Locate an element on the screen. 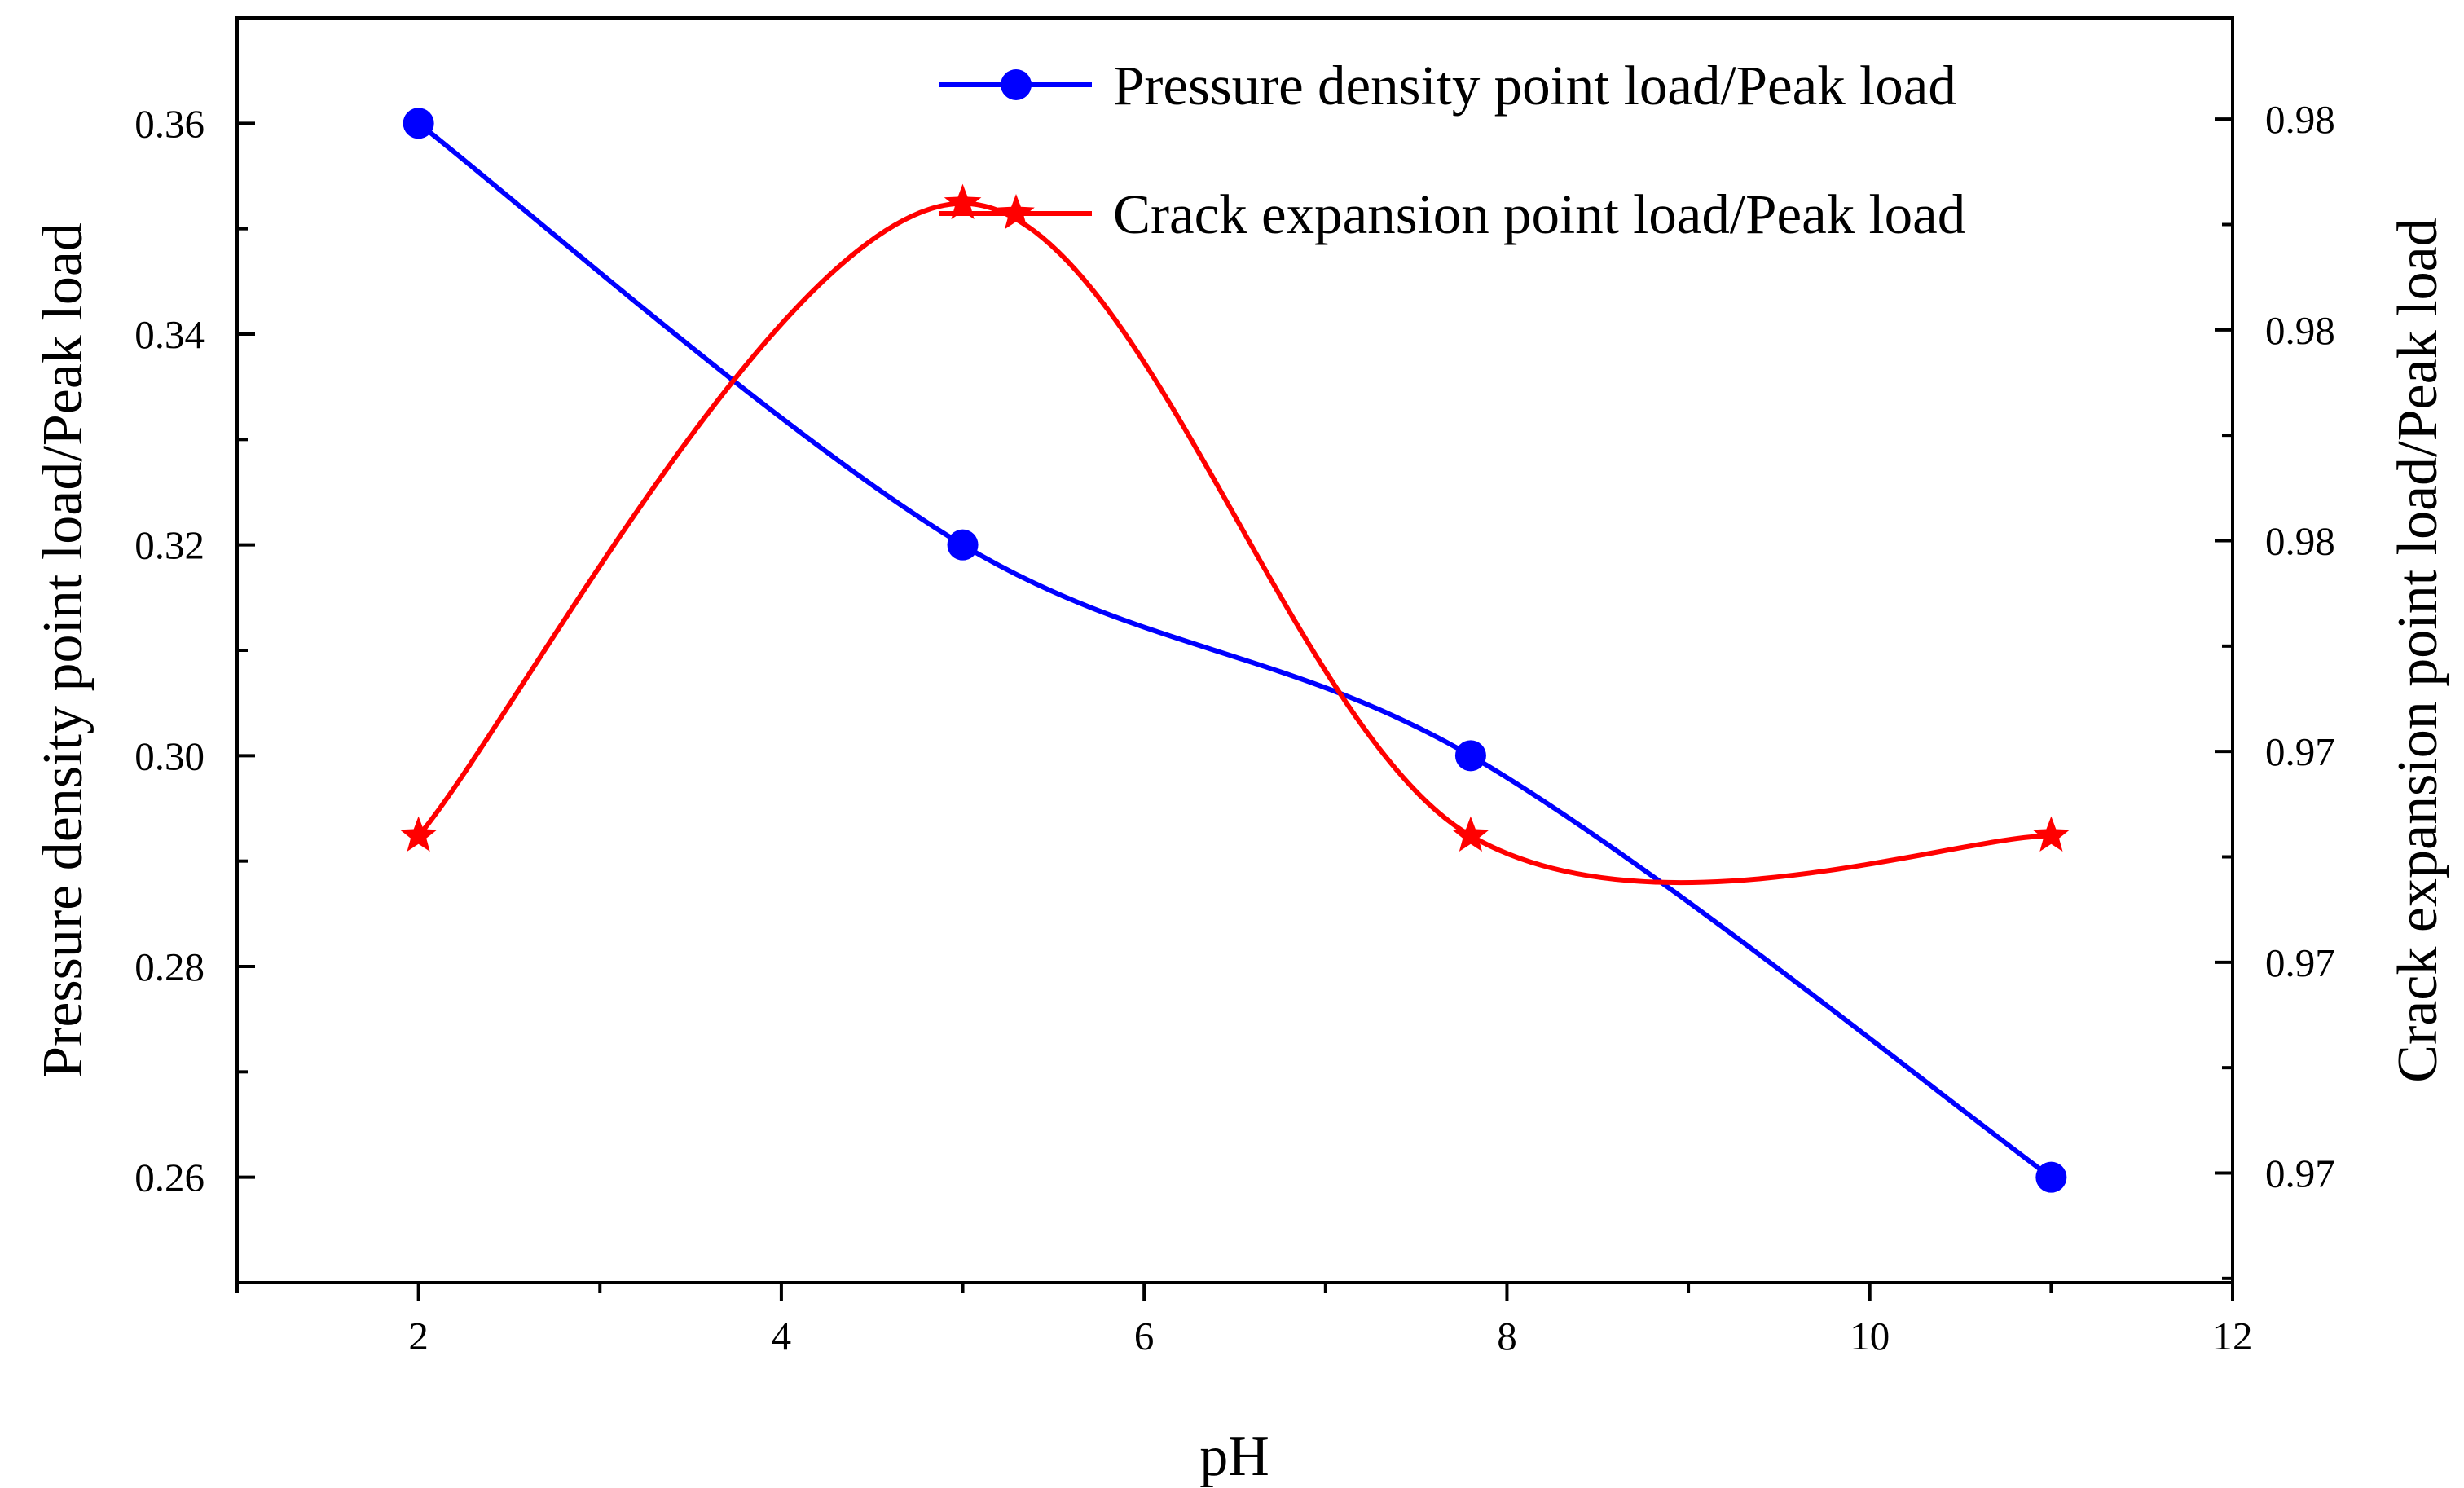  left-y-tick-label: 0.32 is located at coordinates (169, 545).